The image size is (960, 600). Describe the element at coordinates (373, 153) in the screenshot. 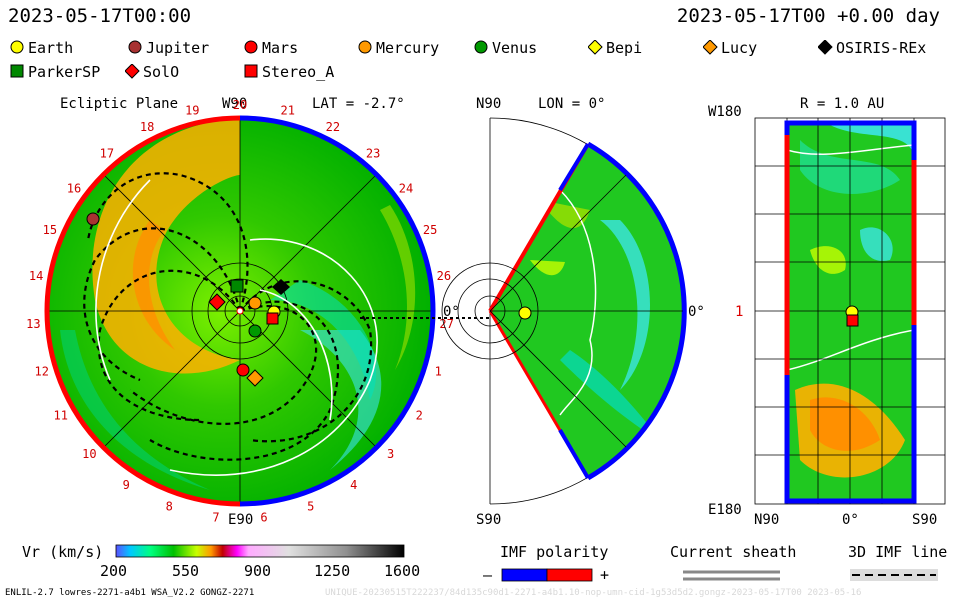

I see `longitude-number: 23` at that location.